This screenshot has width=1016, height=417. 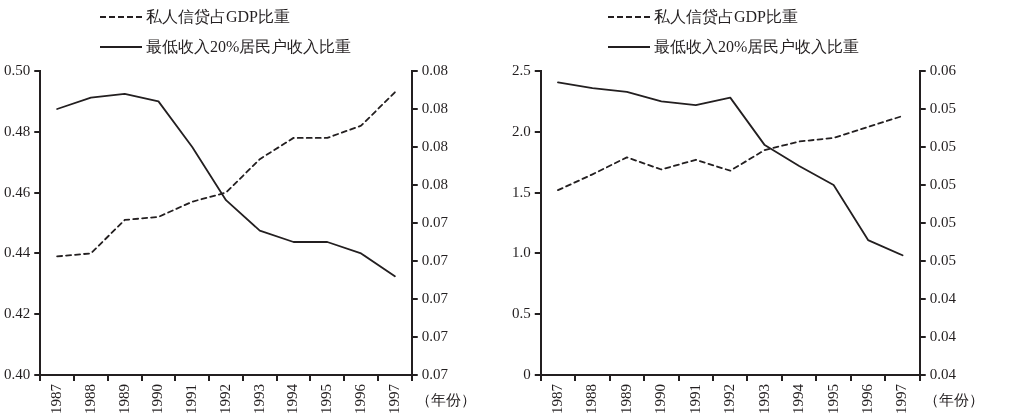 What do you see at coordinates (521, 252) in the screenshot?
I see `y-tick-label: 1.0` at bounding box center [521, 252].